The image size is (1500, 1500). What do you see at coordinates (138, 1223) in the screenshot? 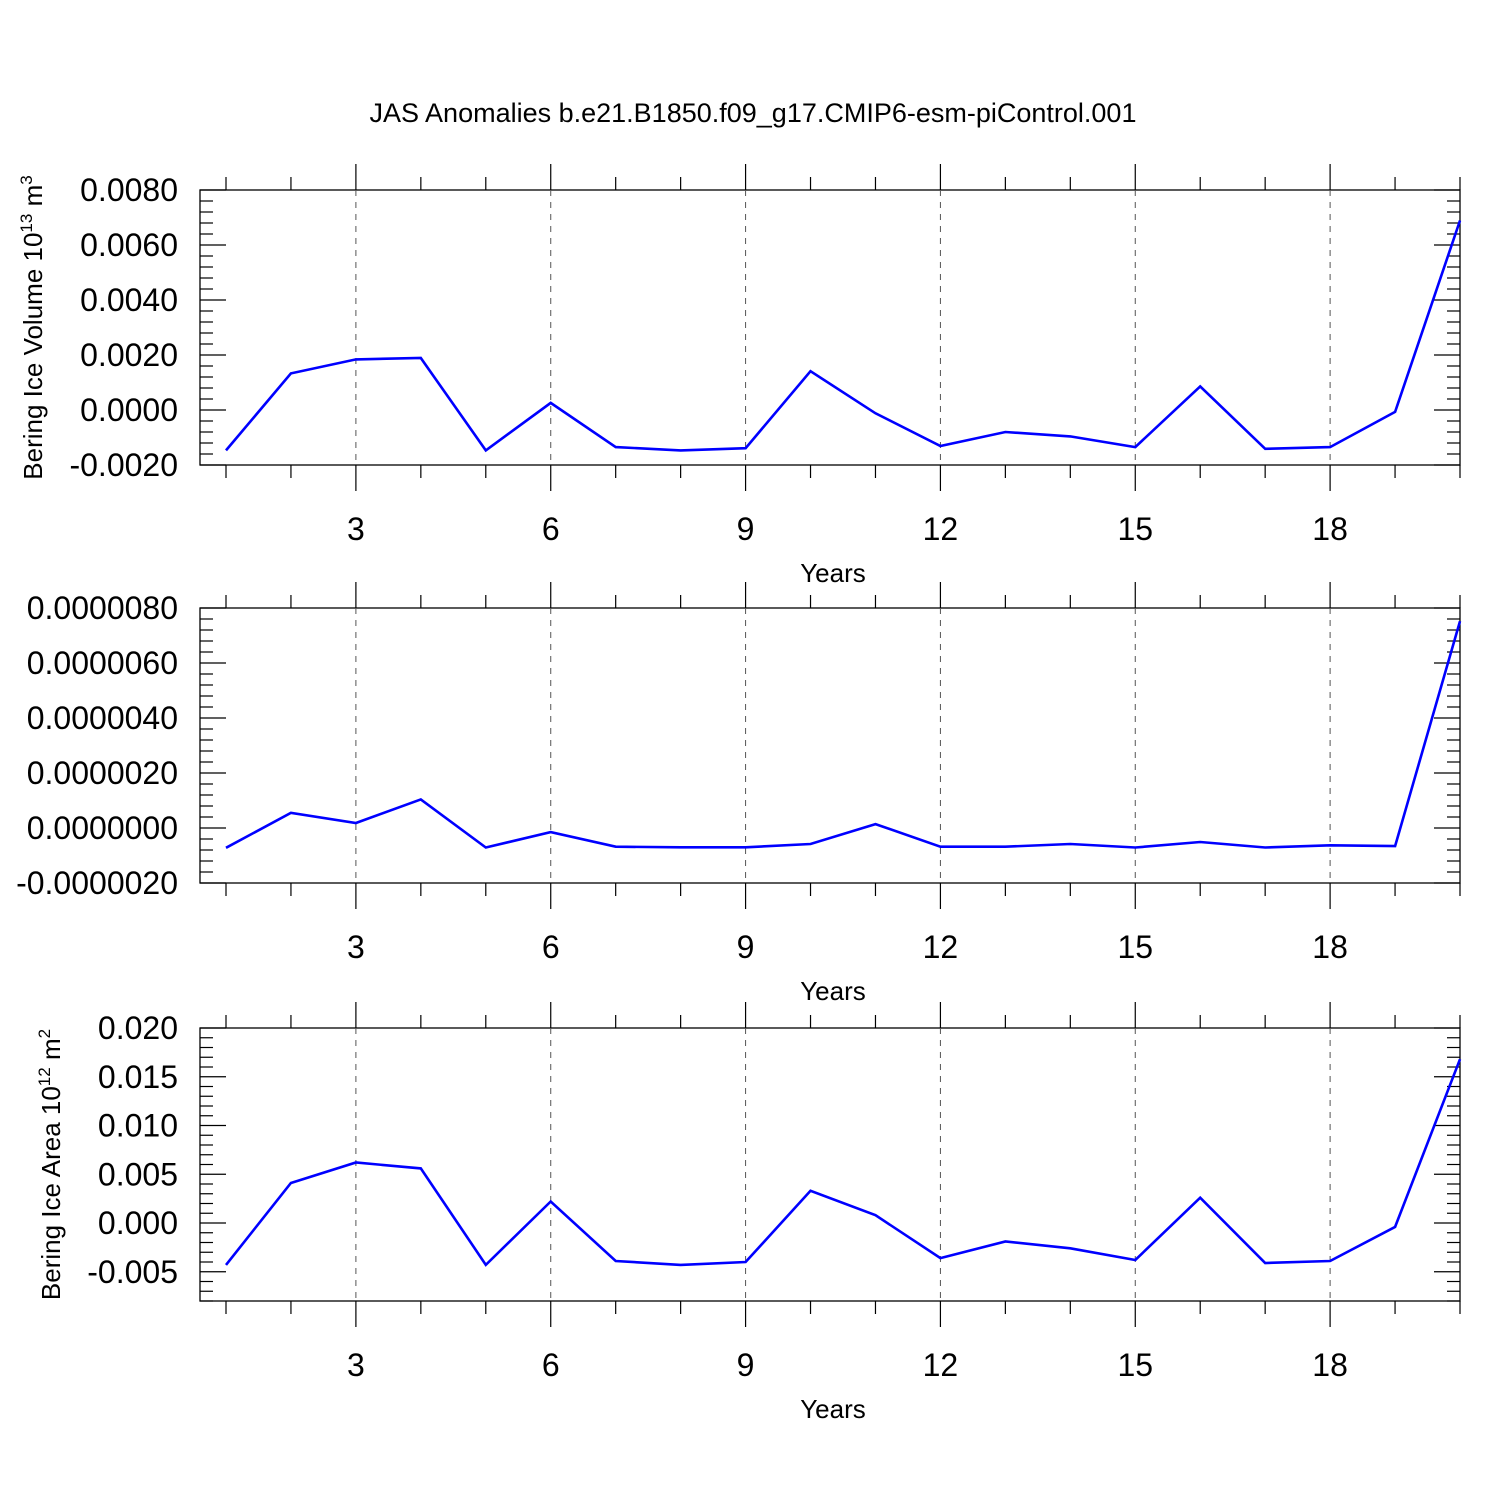
I see `y-tick-label: 0.000` at bounding box center [138, 1223].